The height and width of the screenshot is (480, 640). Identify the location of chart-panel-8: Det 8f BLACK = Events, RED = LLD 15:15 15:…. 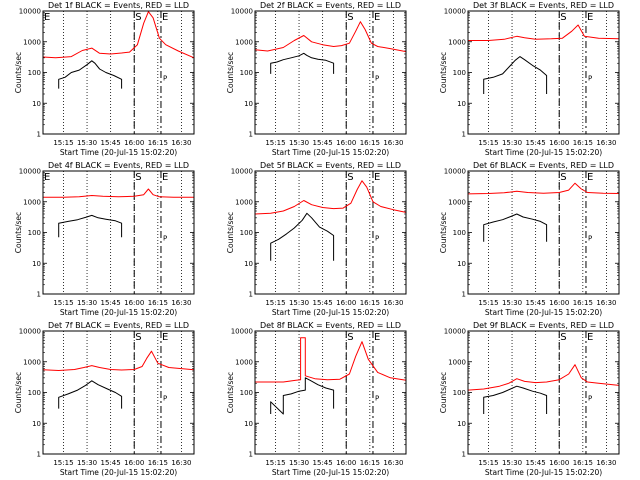
(316, 399).